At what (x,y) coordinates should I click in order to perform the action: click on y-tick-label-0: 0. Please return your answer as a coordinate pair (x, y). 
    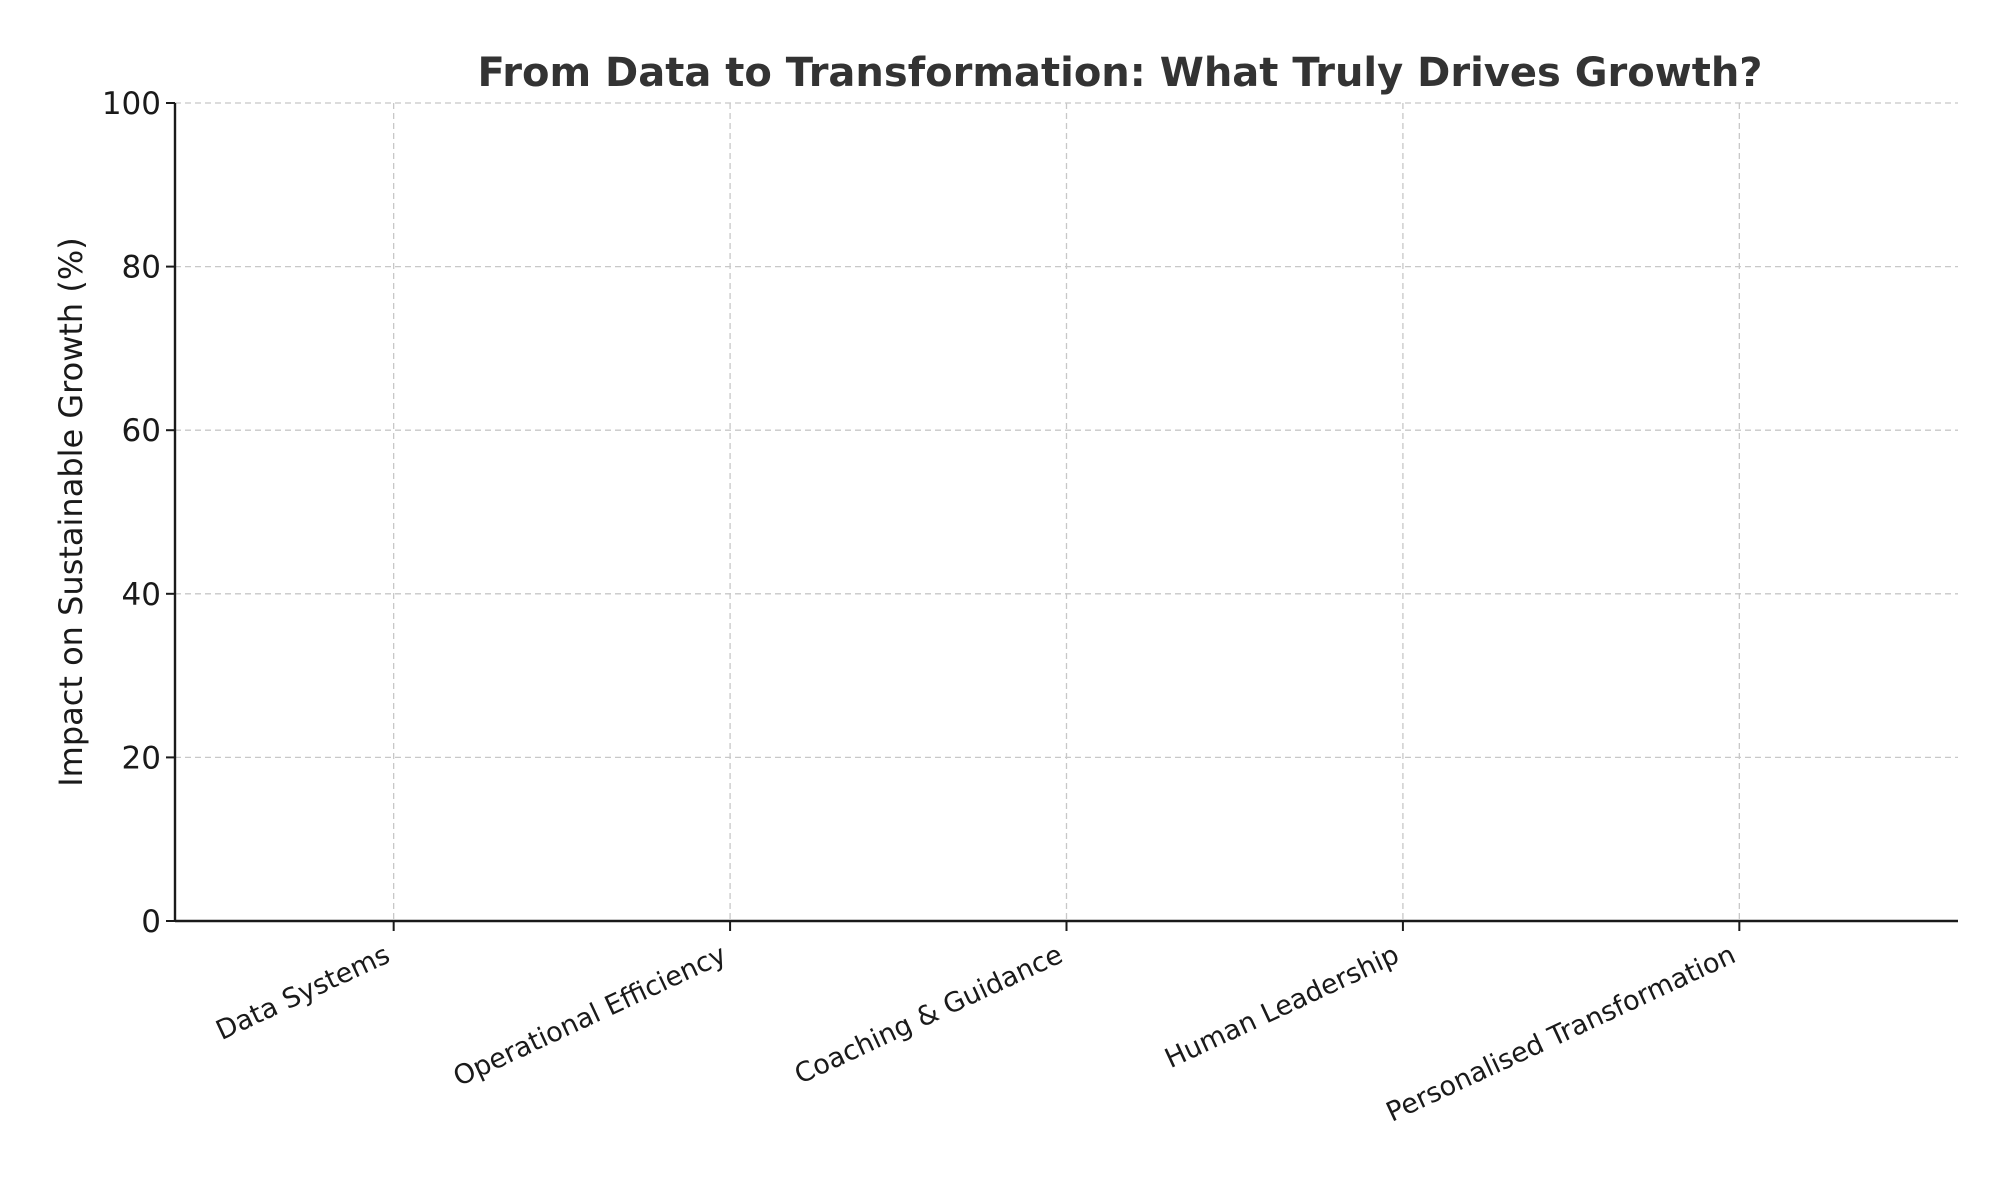
    Looking at the image, I should click on (151, 922).